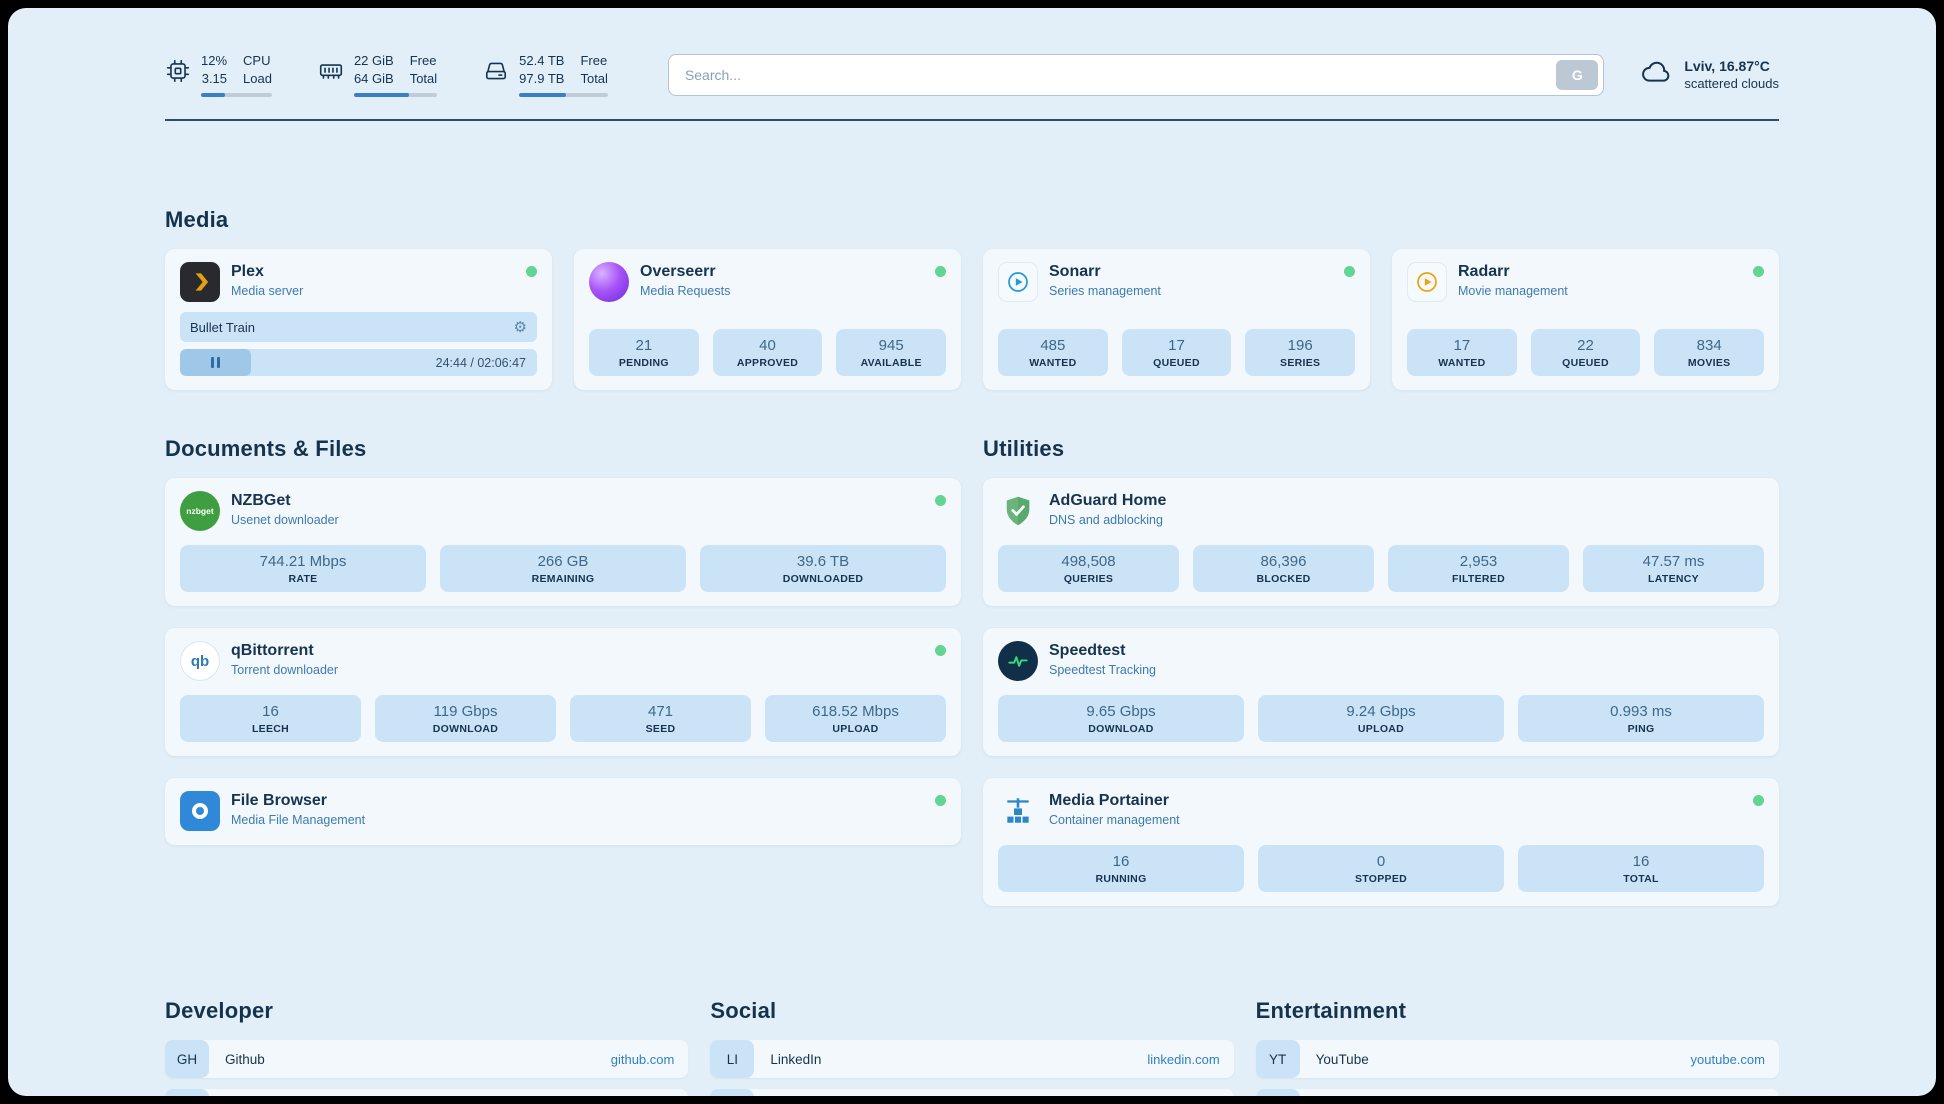 This screenshot has height=1104, width=1944. What do you see at coordinates (891, 353) in the screenshot?
I see `stat-available: 945 AVAILABLE` at bounding box center [891, 353].